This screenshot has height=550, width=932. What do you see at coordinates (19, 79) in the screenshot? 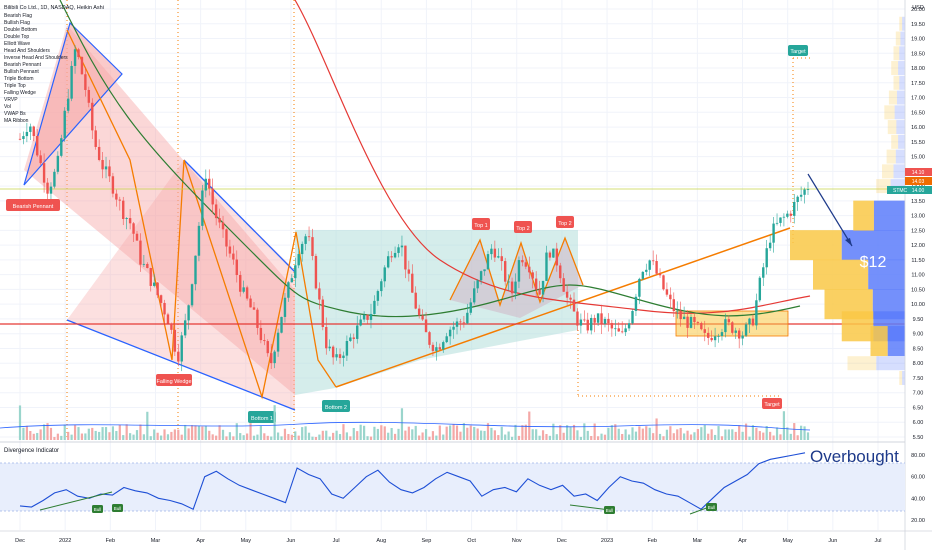
I see `legend-item: Triple Bottom` at bounding box center [19, 79].